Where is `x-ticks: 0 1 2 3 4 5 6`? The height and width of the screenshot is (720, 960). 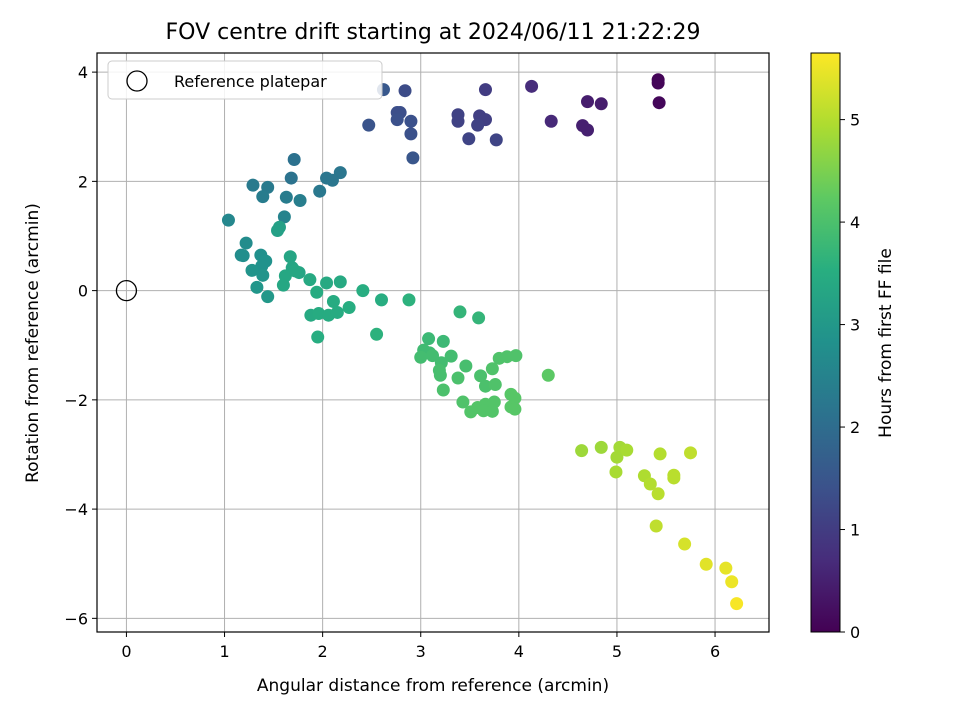 x-ticks: 0 1 2 3 4 5 6 is located at coordinates (420, 646).